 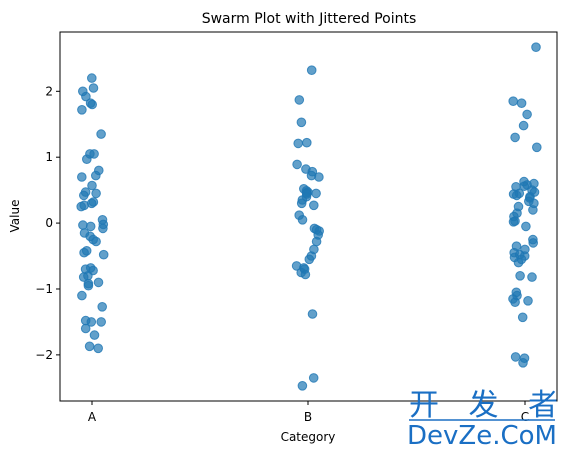 I want to click on x-axis-label: Category, so click(x=308, y=437).